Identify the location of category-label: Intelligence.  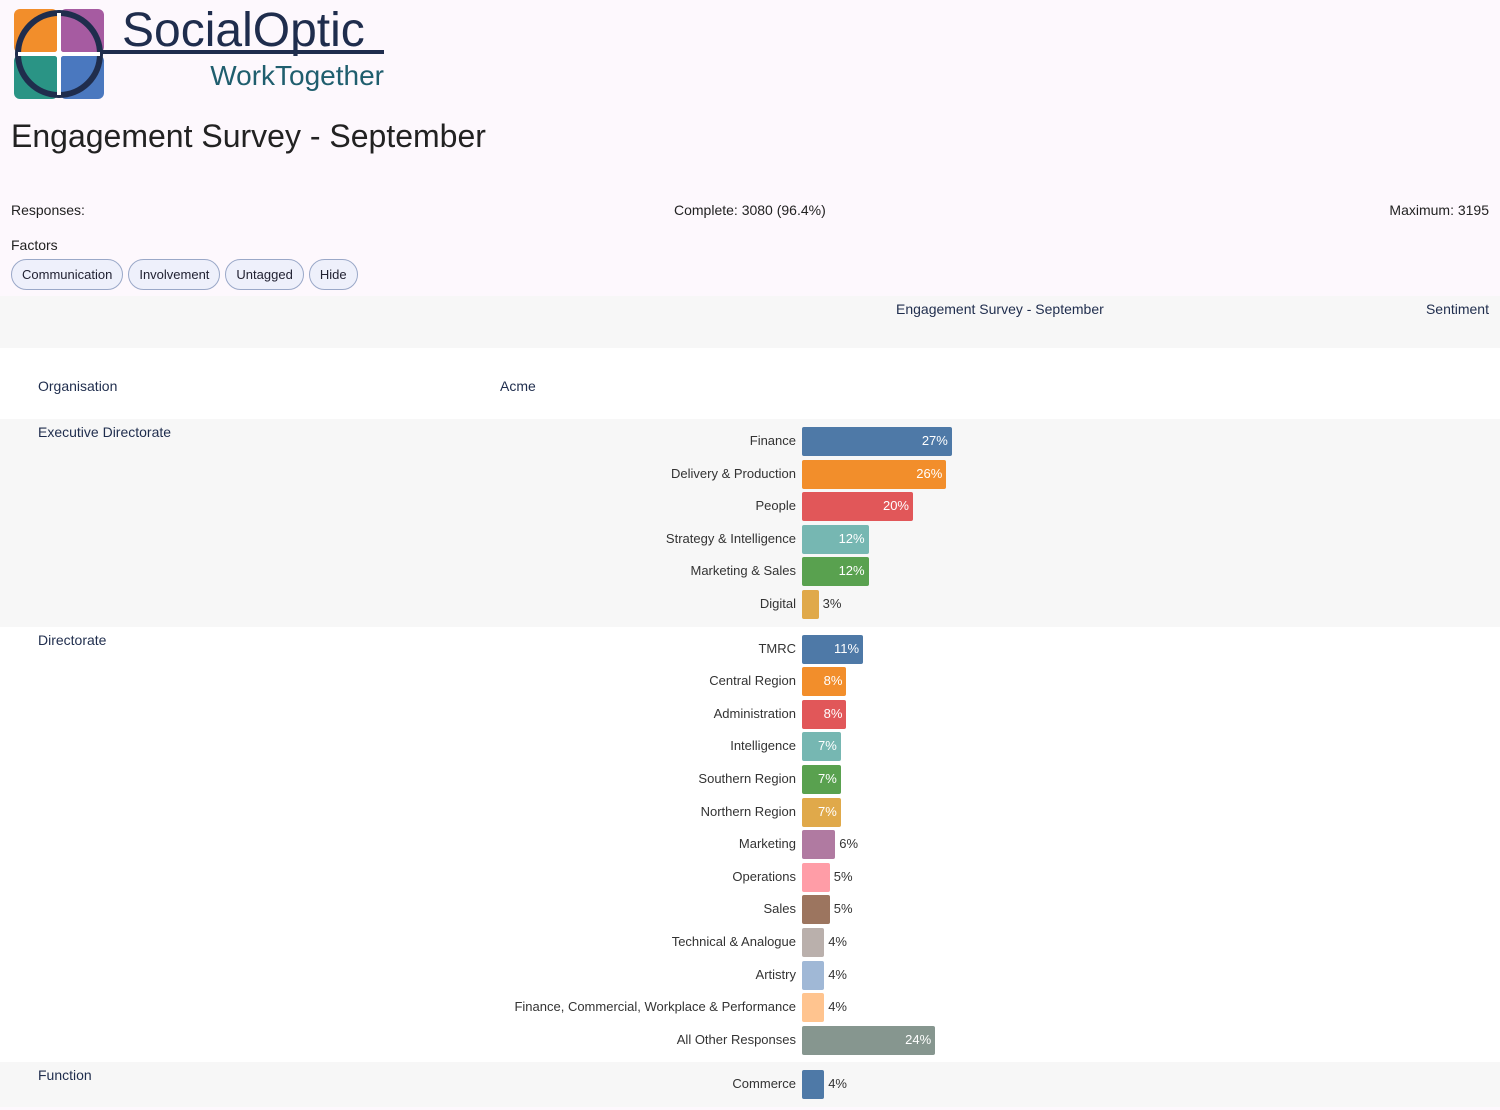
(763, 746).